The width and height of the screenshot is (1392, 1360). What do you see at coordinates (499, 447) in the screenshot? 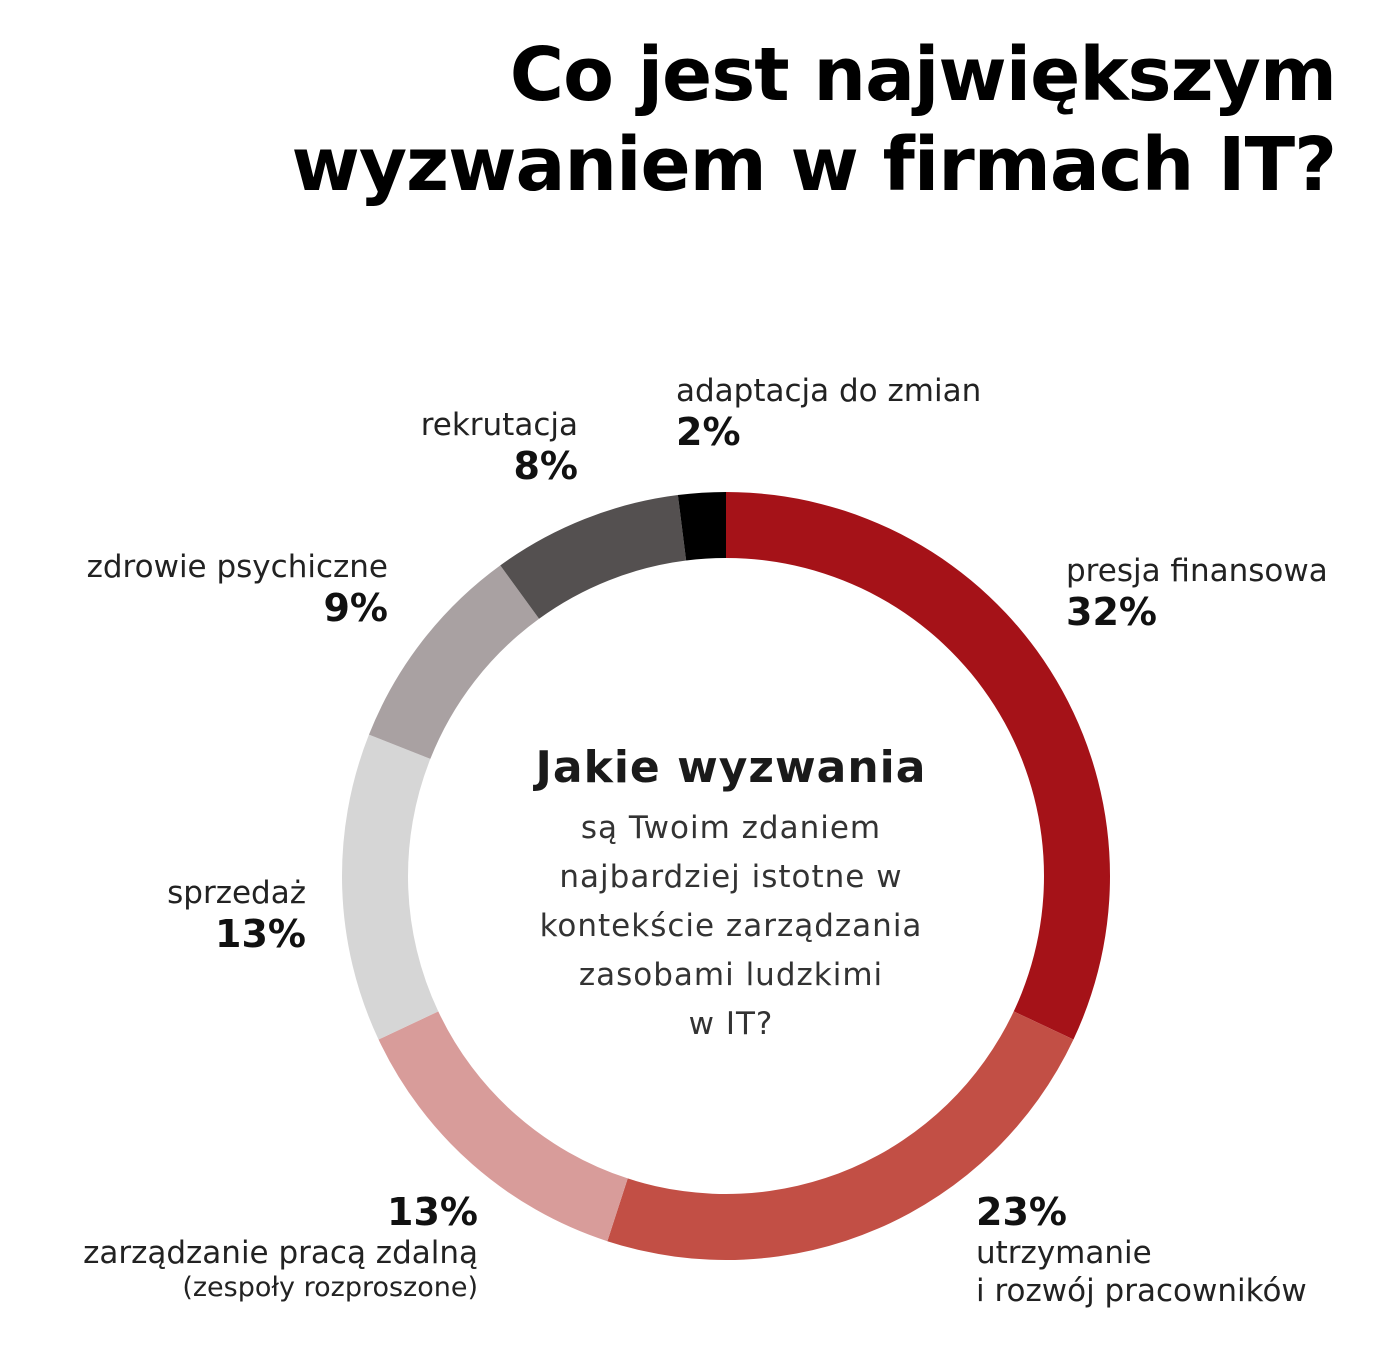
I see `label-rekrutacja: rekrutacja 8%` at bounding box center [499, 447].